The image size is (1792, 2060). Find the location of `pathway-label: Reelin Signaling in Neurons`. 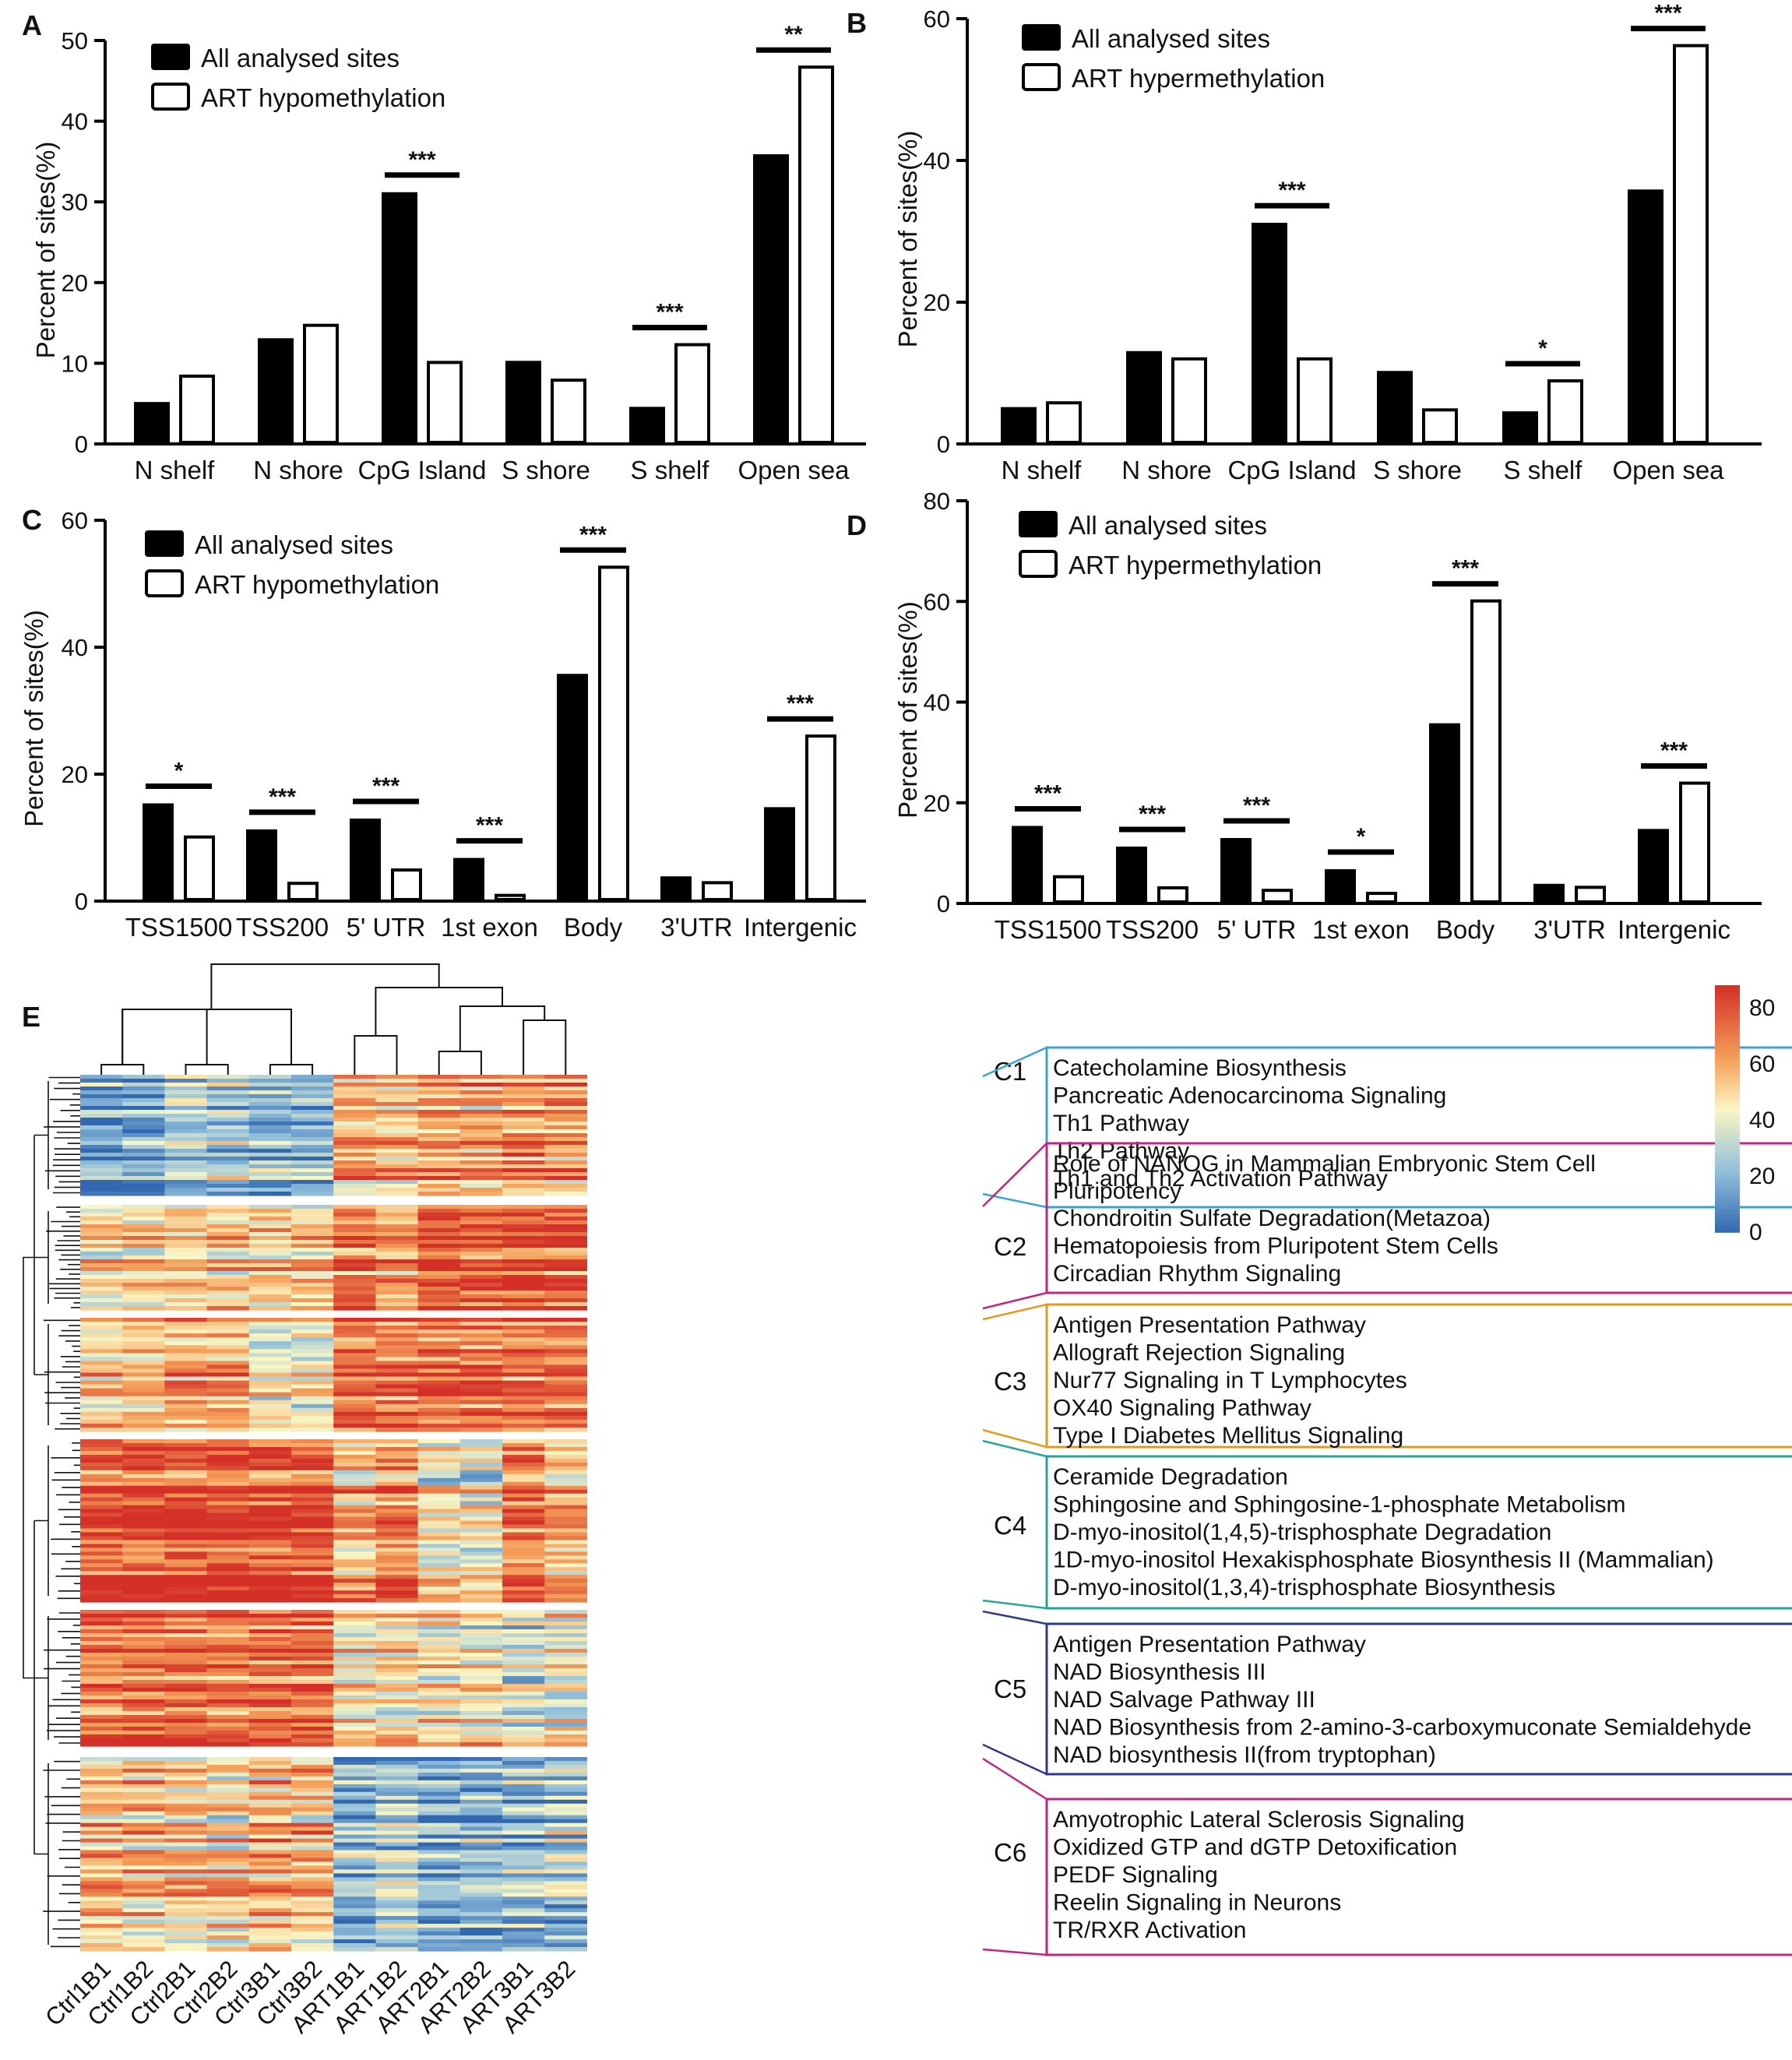

pathway-label: Reelin Signaling in Neurons is located at coordinates (1197, 1903).